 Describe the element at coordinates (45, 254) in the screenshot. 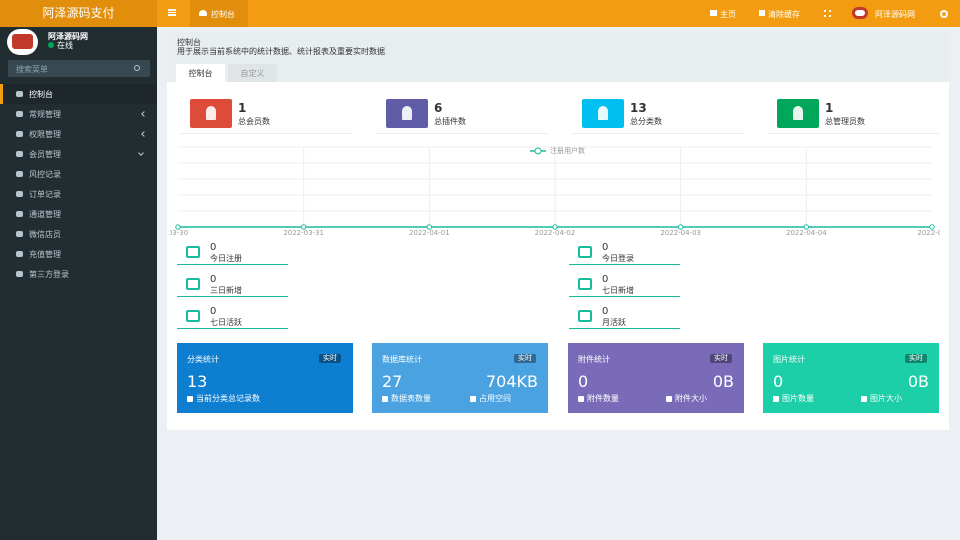

I see `menu-item: 充值管理` at that location.